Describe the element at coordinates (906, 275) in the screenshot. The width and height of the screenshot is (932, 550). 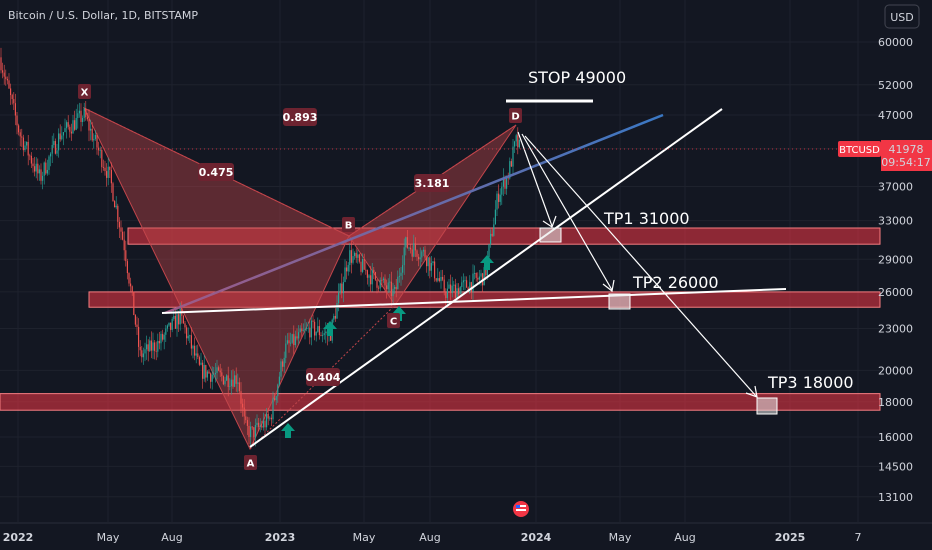
I see `price-axis` at that location.